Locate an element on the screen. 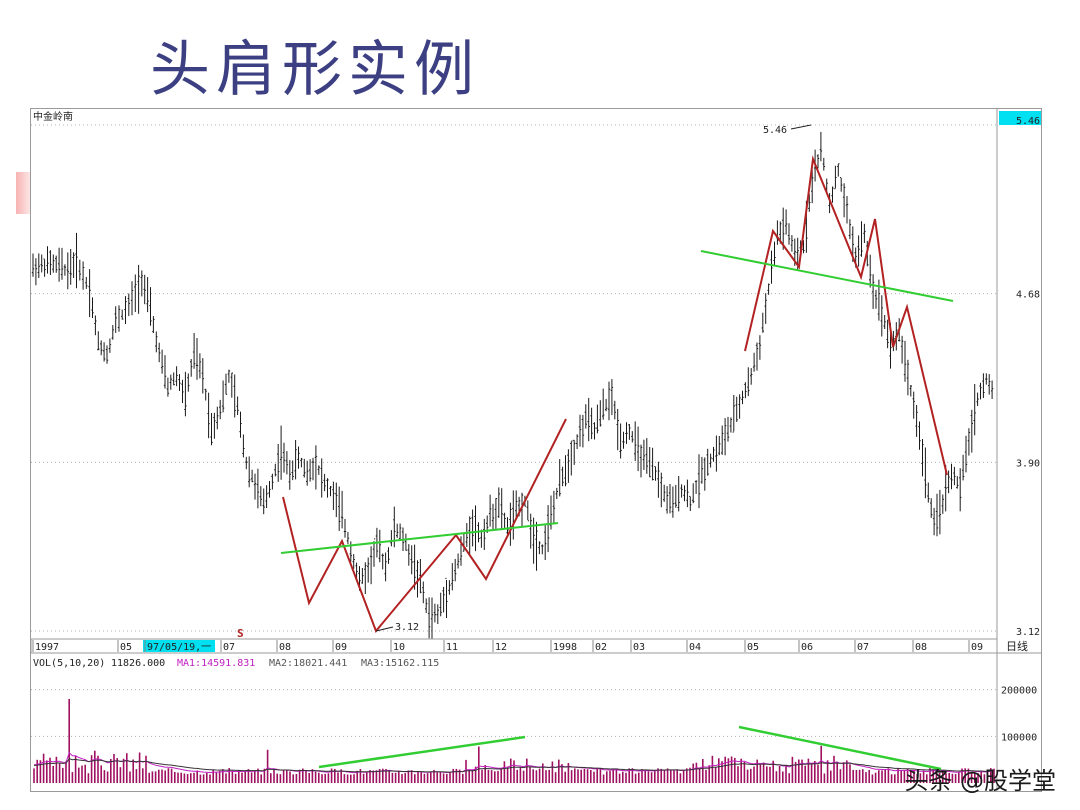 The height and width of the screenshot is (810, 1080). vol-header-value: 11826.000 is located at coordinates (138, 663).